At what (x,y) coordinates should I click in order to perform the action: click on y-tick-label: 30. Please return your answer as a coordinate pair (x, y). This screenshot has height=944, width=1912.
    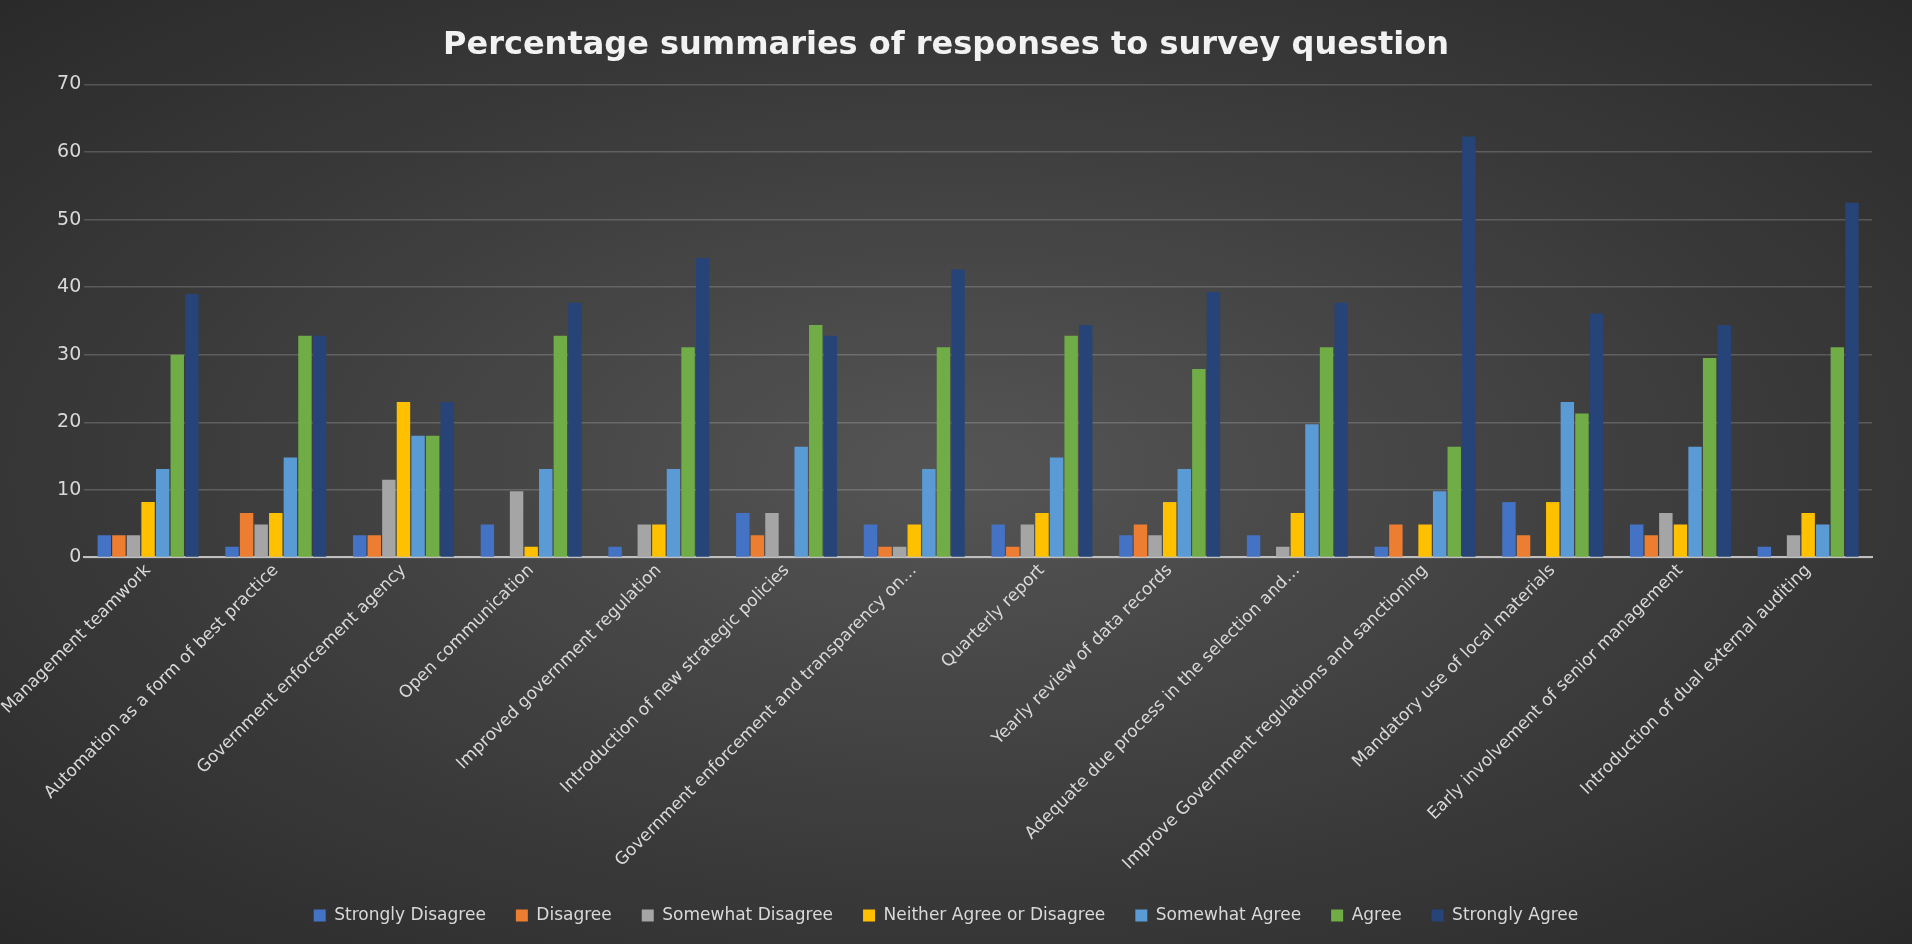
    Looking at the image, I should click on (69, 352).